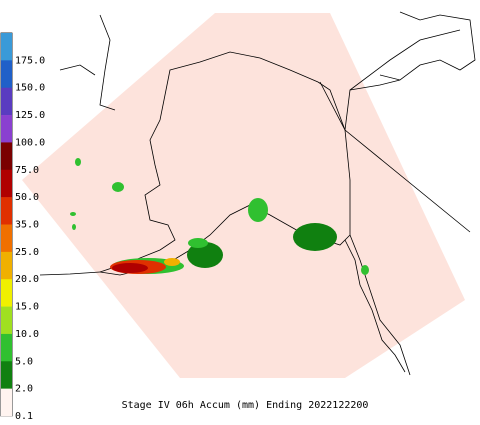 The image size is (480, 425). What do you see at coordinates (412, 51) in the screenshot?
I see `arctic-islands` at bounding box center [412, 51].